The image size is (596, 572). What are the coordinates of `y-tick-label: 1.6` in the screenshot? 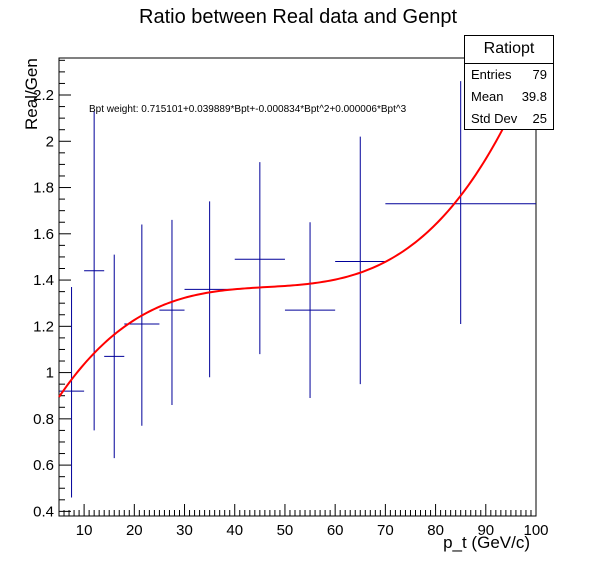 It's located at (43, 234).